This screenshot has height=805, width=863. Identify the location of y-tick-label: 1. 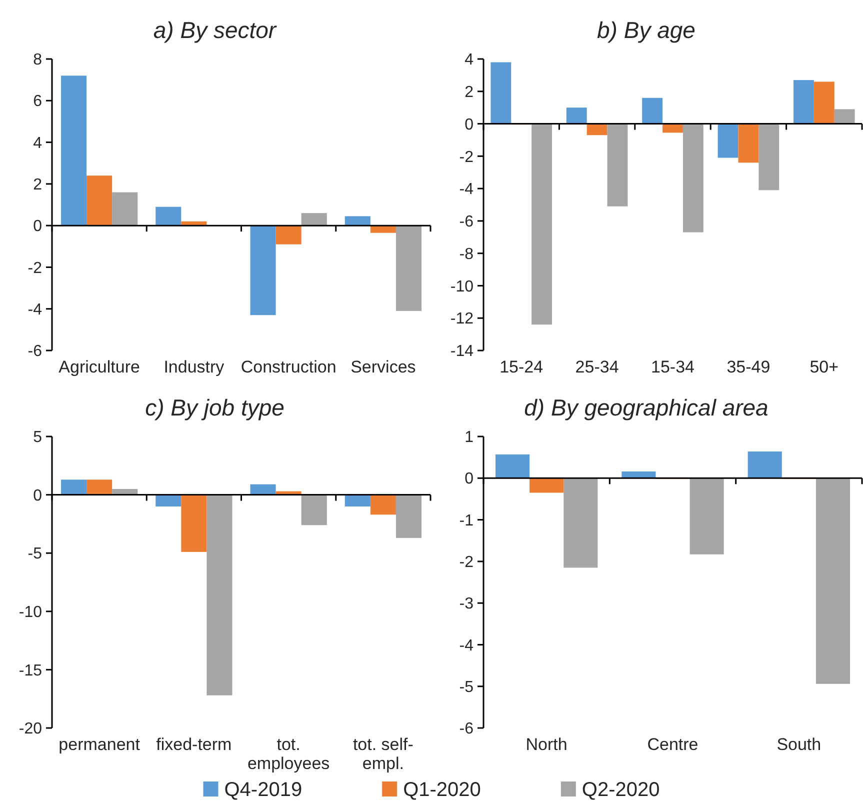
(469, 437).